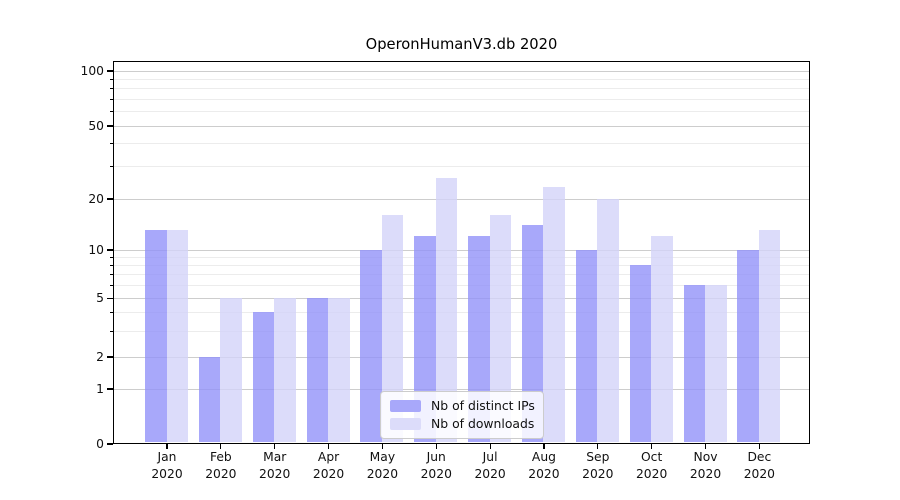  Describe the element at coordinates (705, 446) in the screenshot. I see `x-tick-Nov` at that location.